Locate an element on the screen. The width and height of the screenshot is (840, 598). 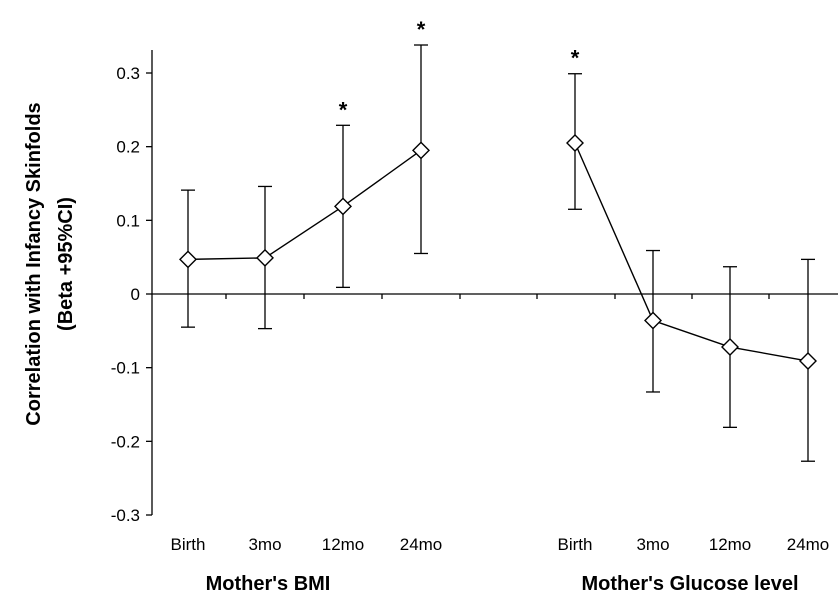
y-tick-label: -0.1 is located at coordinates (125, 368).